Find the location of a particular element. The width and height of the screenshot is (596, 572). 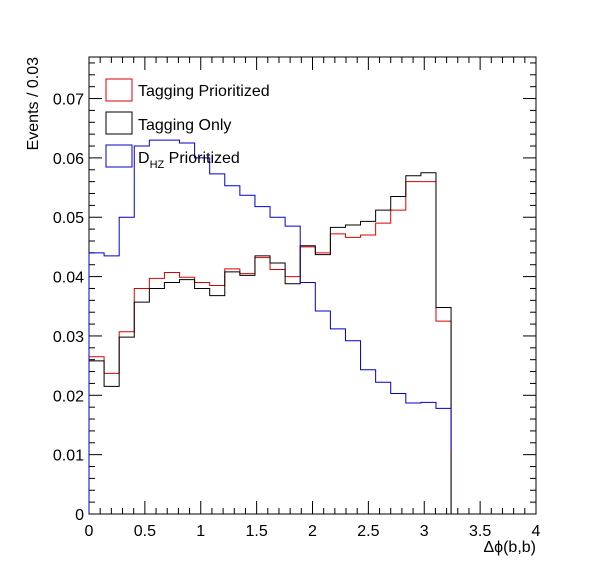

y-tick-label: 0.05 is located at coordinates (68, 218).